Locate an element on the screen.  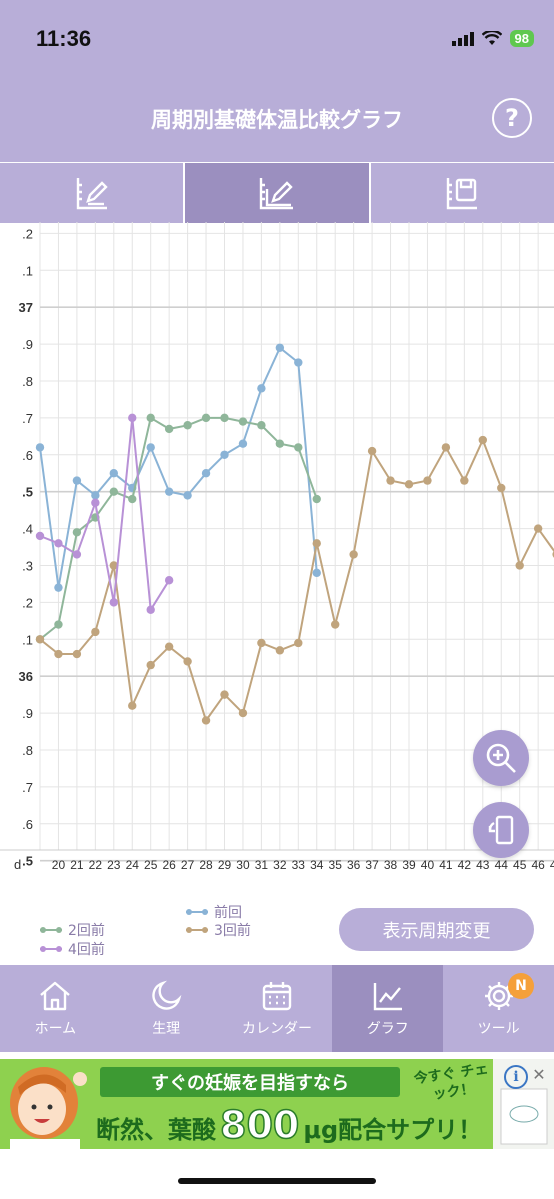
product-box-illustration is located at coordinates (524, 1116).